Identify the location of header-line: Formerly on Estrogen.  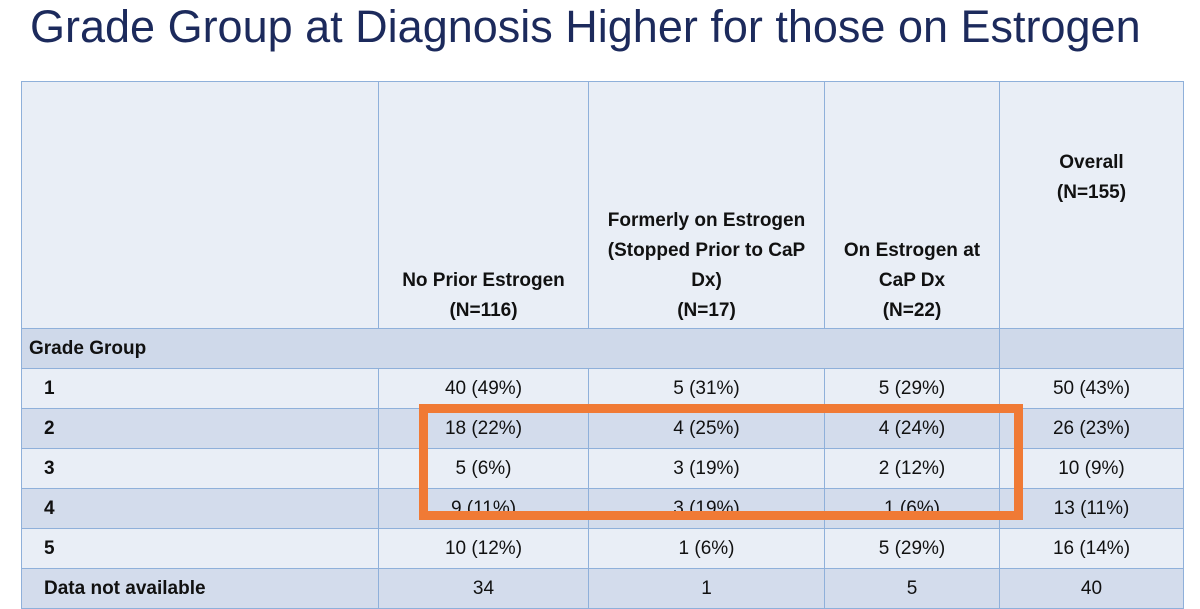
(706, 220).